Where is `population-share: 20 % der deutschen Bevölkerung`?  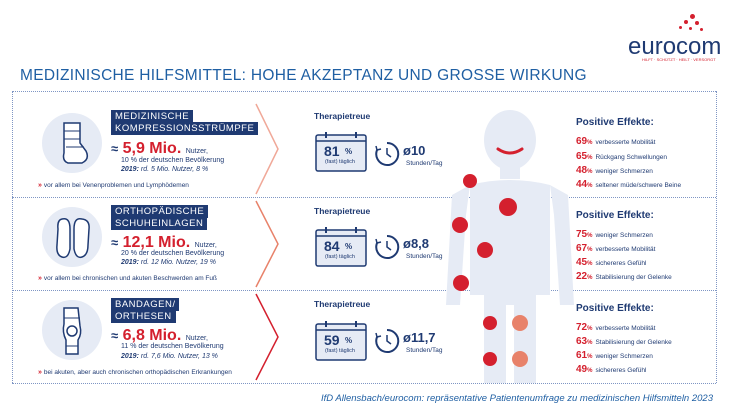 population-share: 20 % der deutschen Bevölkerung is located at coordinates (173, 253).